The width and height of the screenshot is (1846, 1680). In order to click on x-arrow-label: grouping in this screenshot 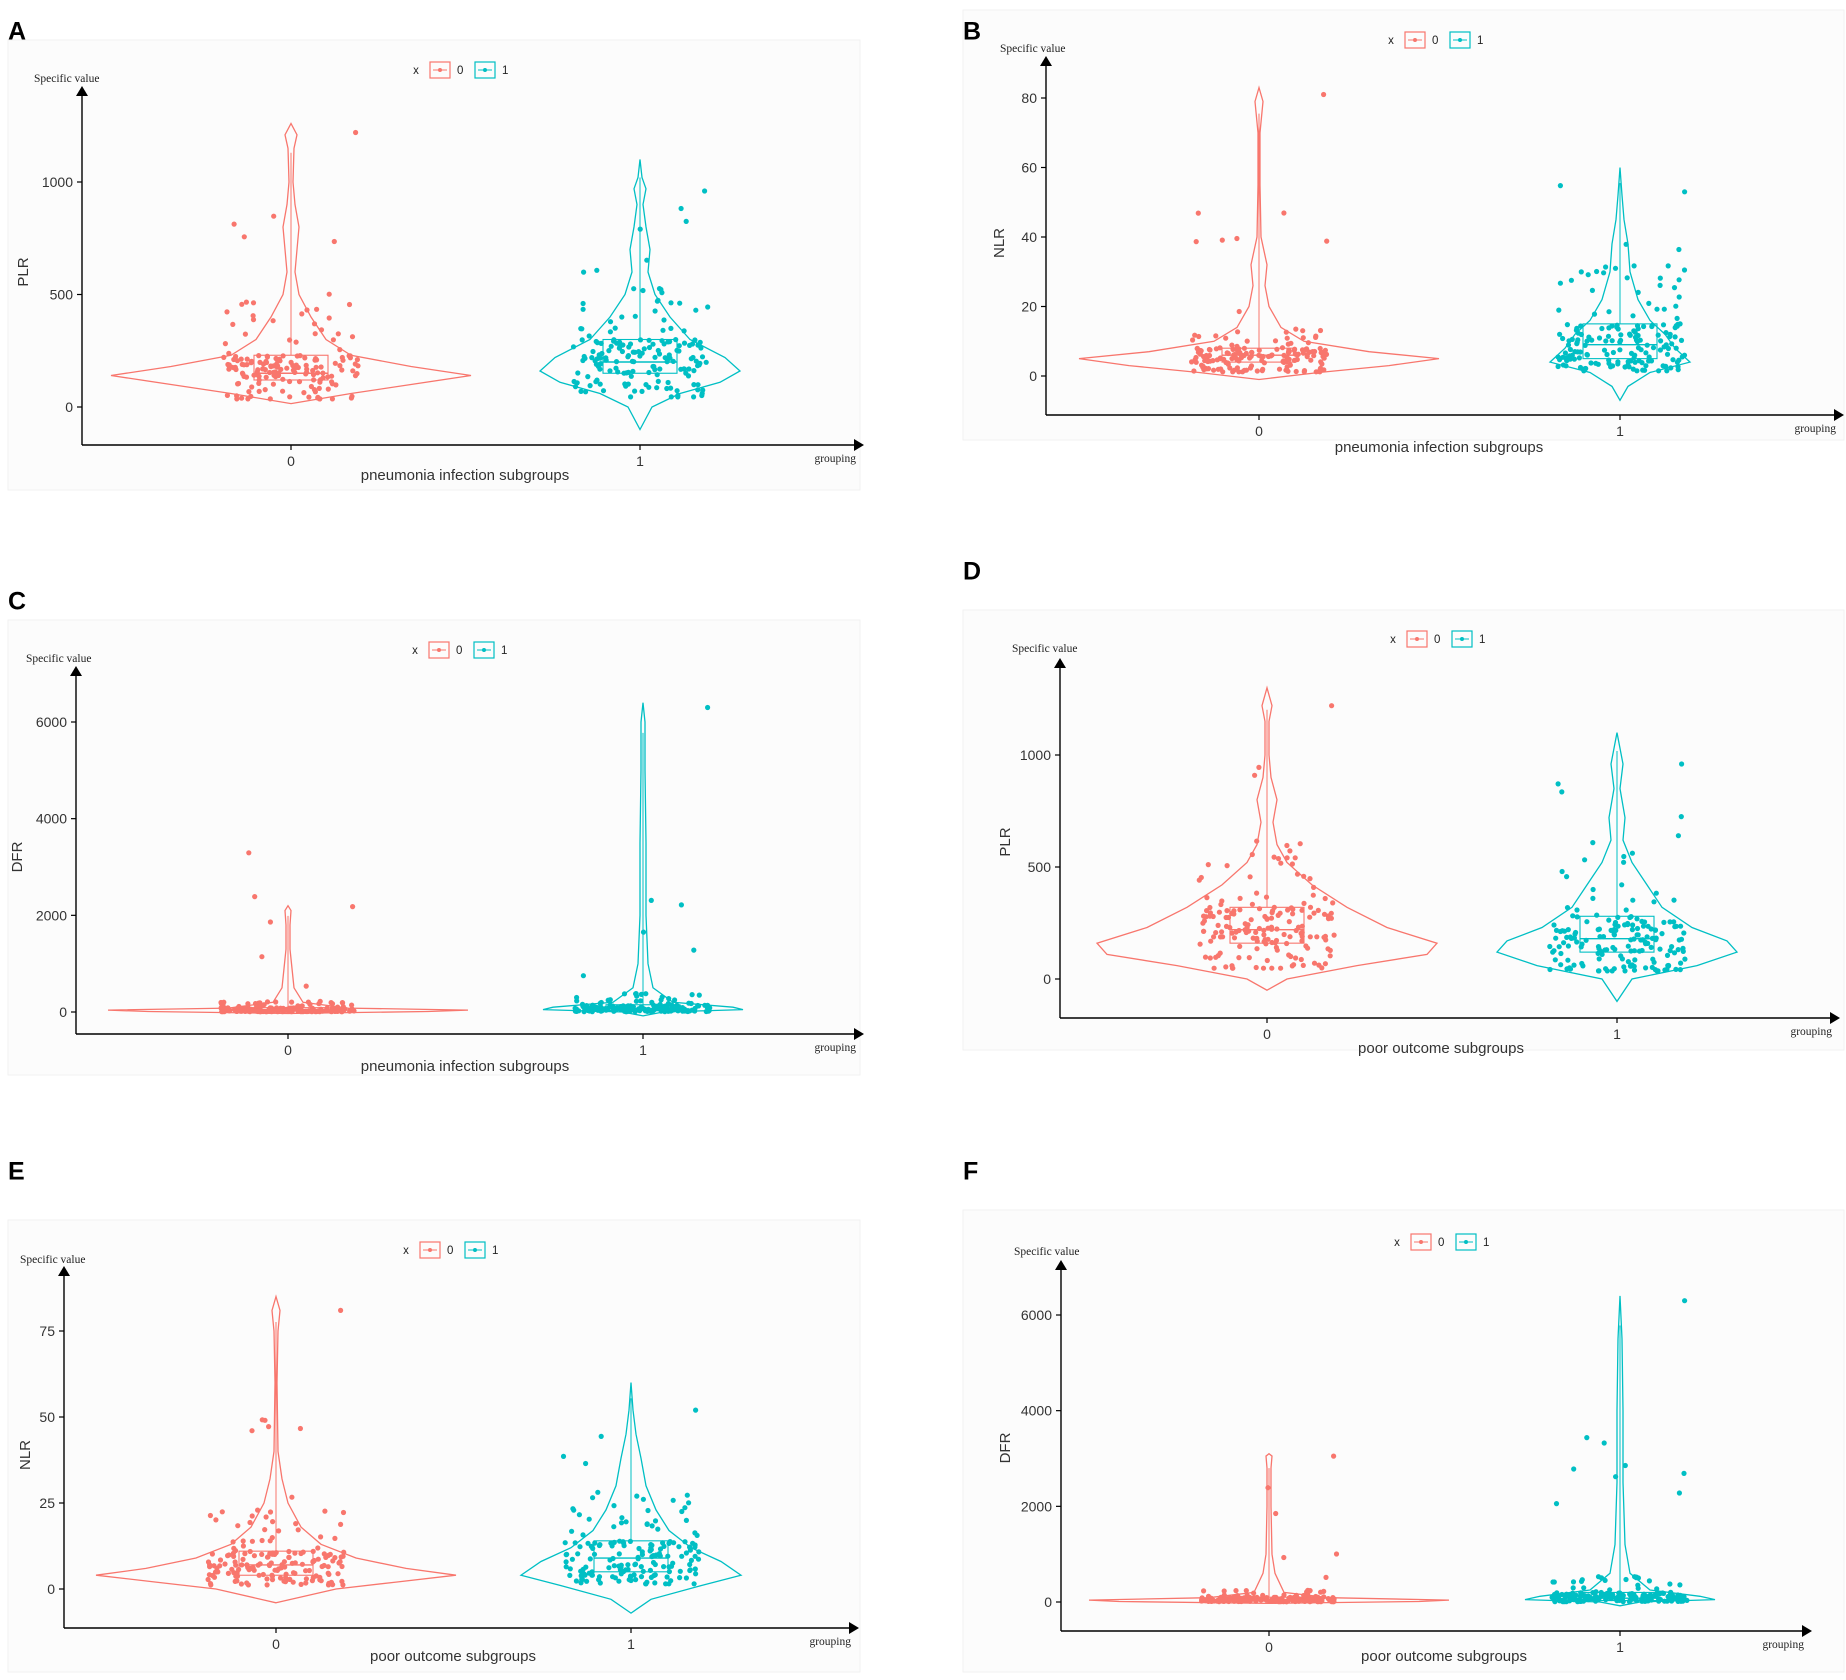, I will do `click(1783, 1645)`.